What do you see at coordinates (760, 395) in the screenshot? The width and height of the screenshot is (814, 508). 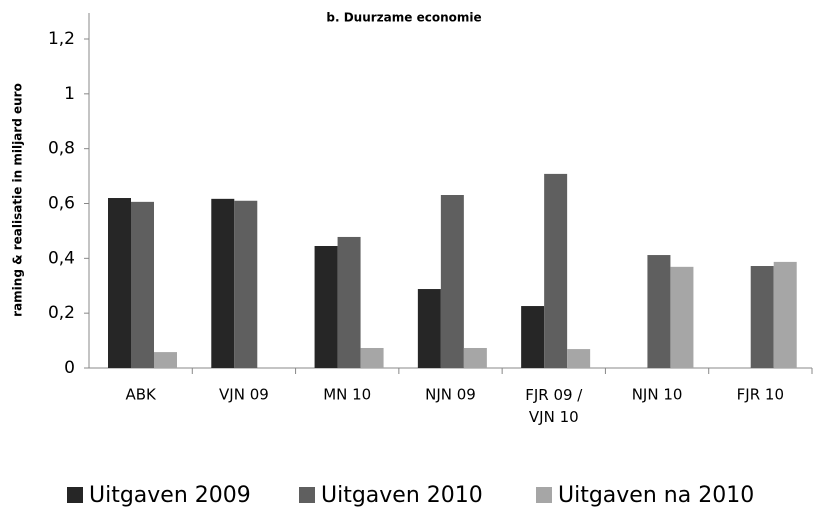 I see `x-tick-label: FJR 10` at bounding box center [760, 395].